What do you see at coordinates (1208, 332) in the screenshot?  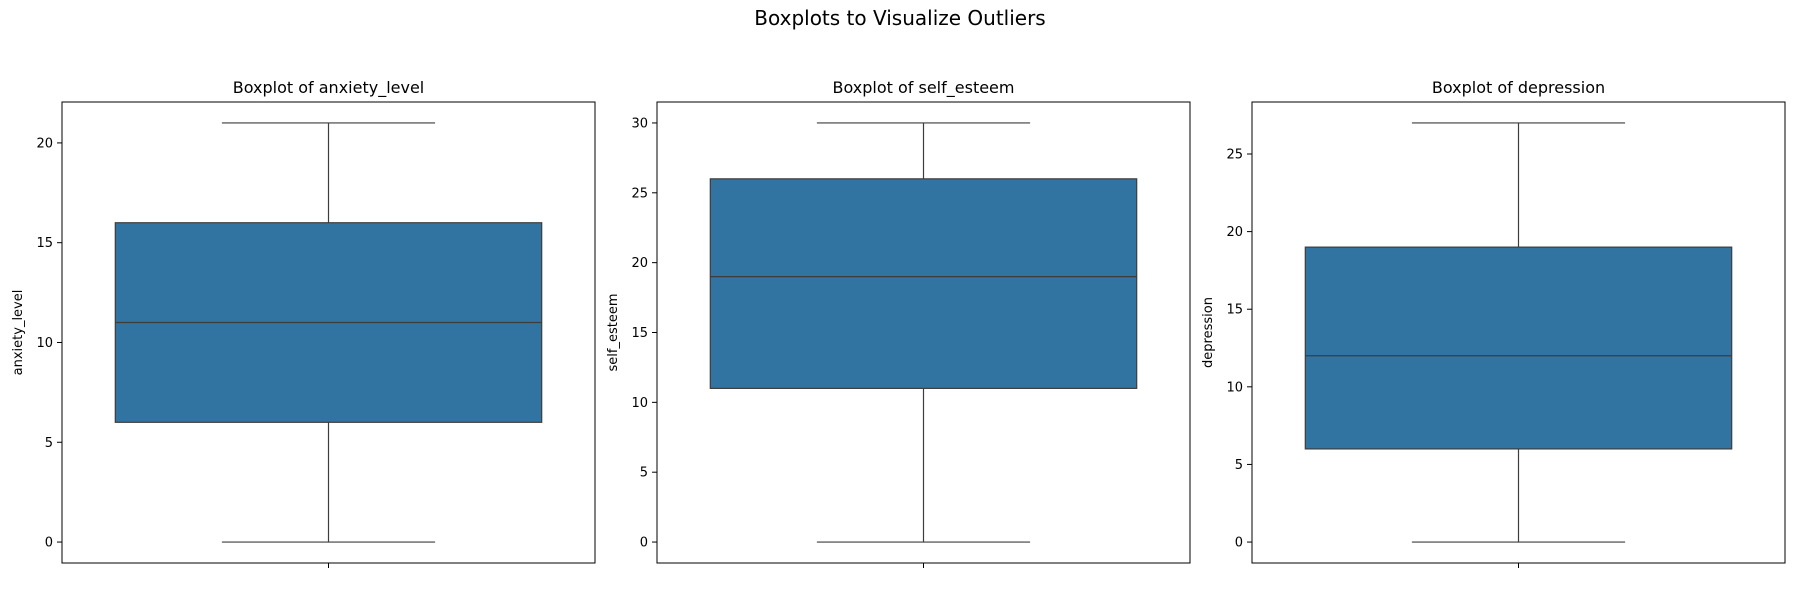 I see `y-axis-label-3: depression` at bounding box center [1208, 332].